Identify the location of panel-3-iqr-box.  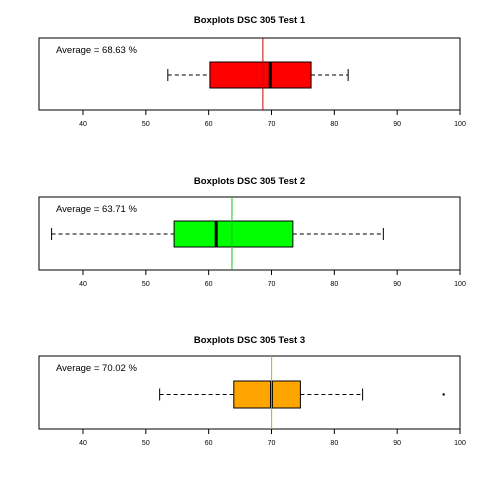
(267, 394).